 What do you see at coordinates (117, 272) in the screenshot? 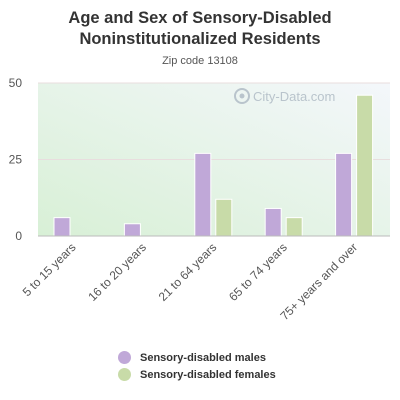
I see `x-tick-label: 16 to 20 years` at bounding box center [117, 272].